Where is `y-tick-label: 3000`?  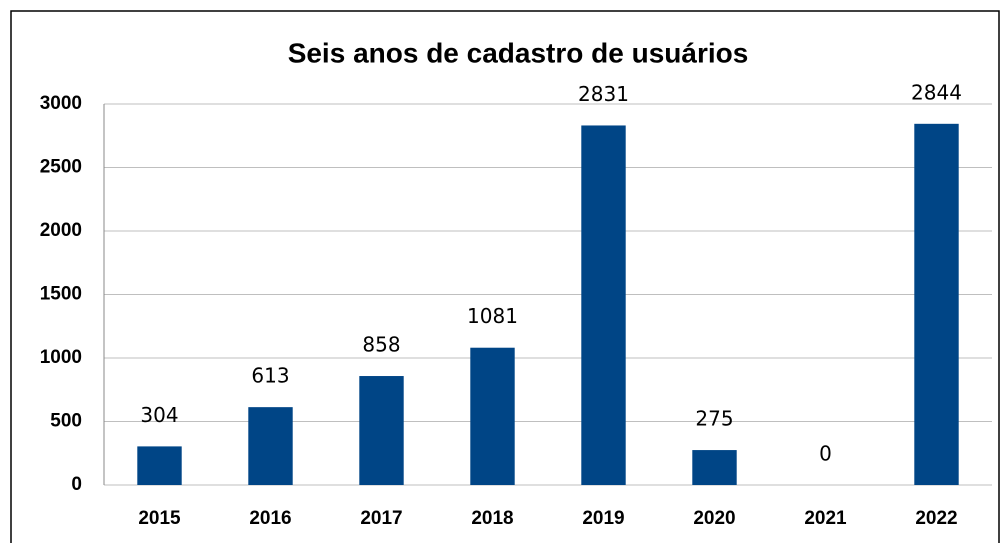 y-tick-label: 3000 is located at coordinates (61, 103).